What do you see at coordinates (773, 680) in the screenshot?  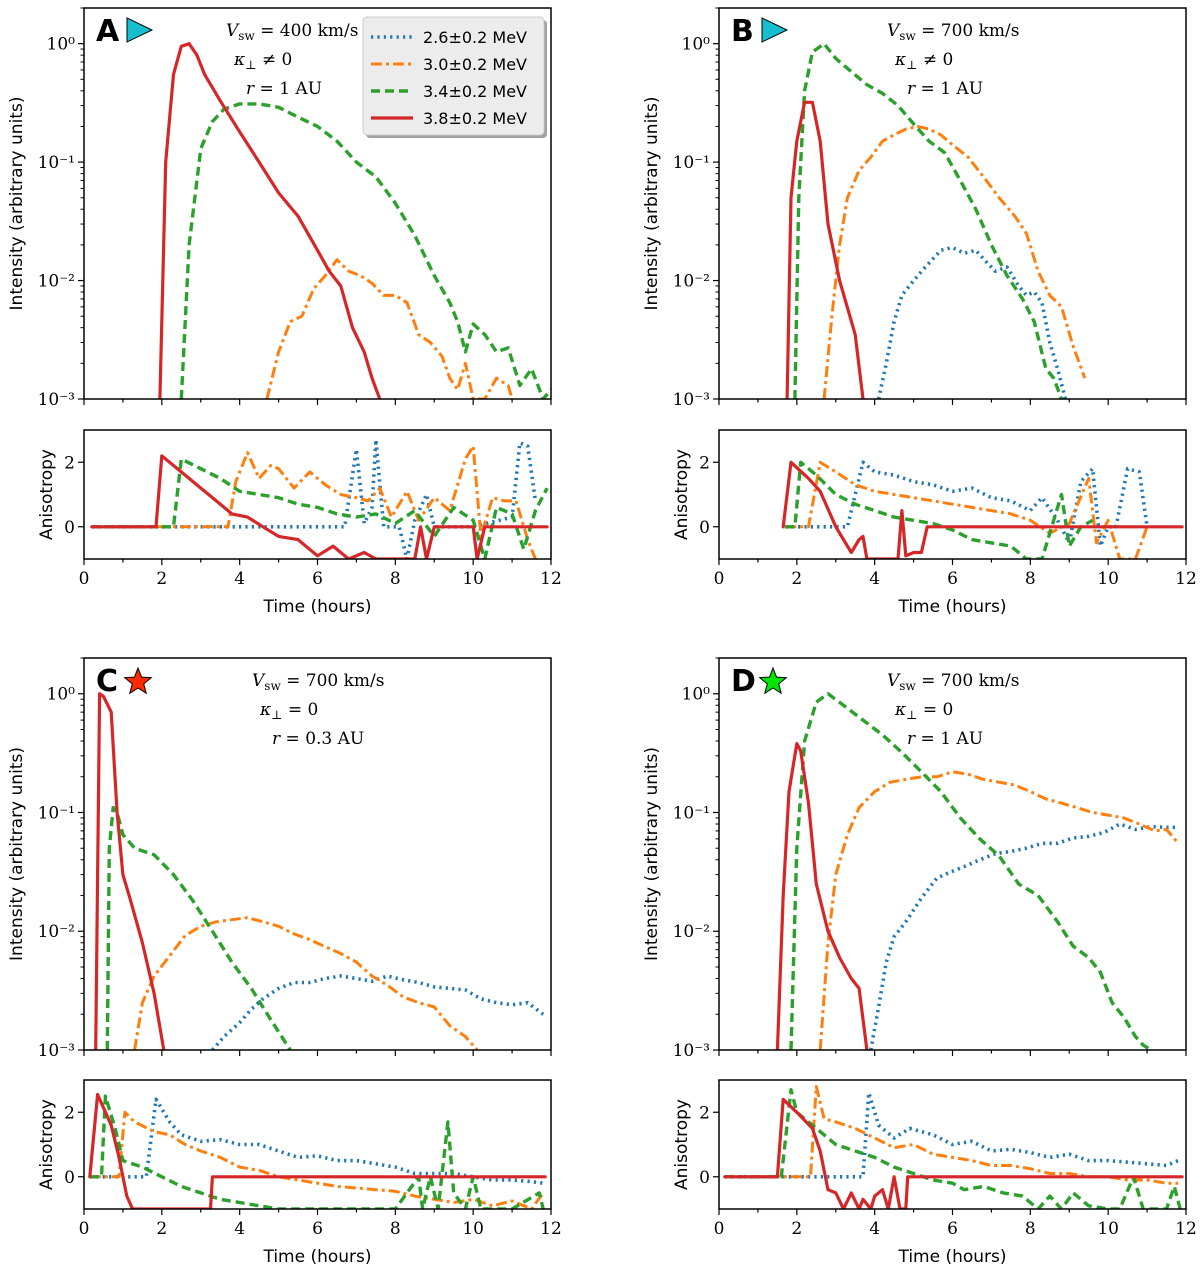 I see `star-marker-icon` at bounding box center [773, 680].